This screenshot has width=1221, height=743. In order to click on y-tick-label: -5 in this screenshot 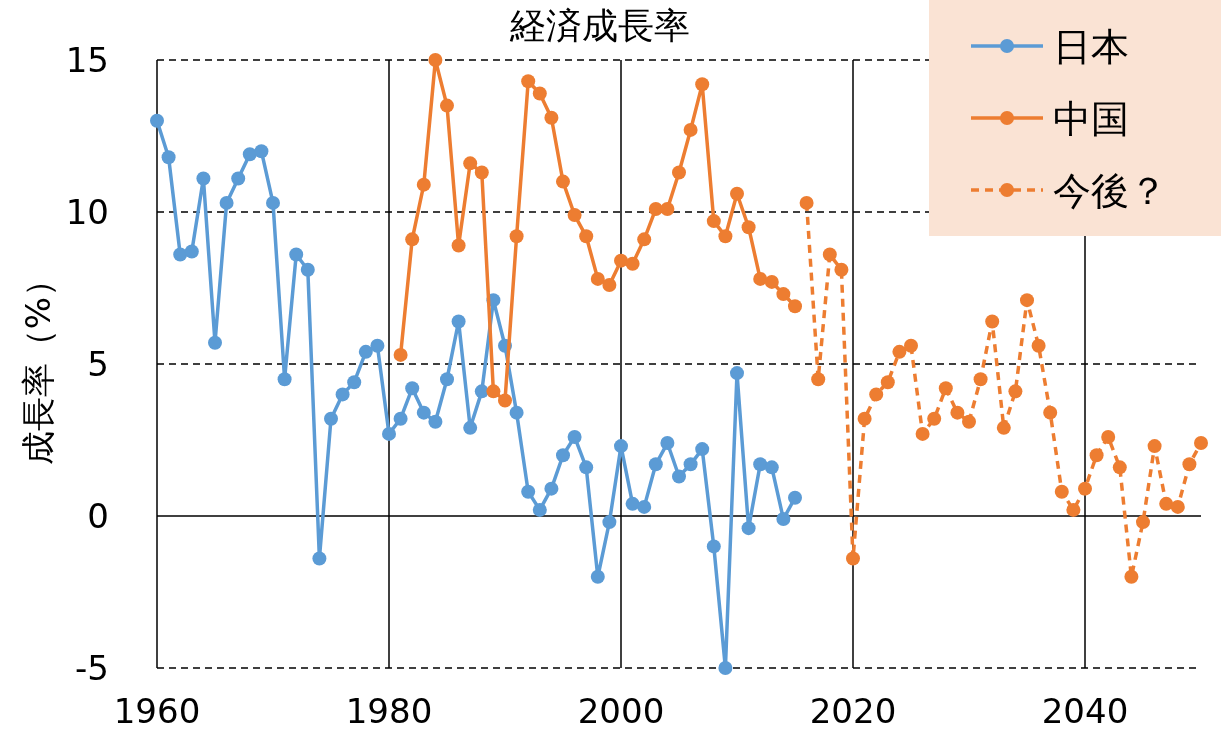, I will do `click(92, 668)`.